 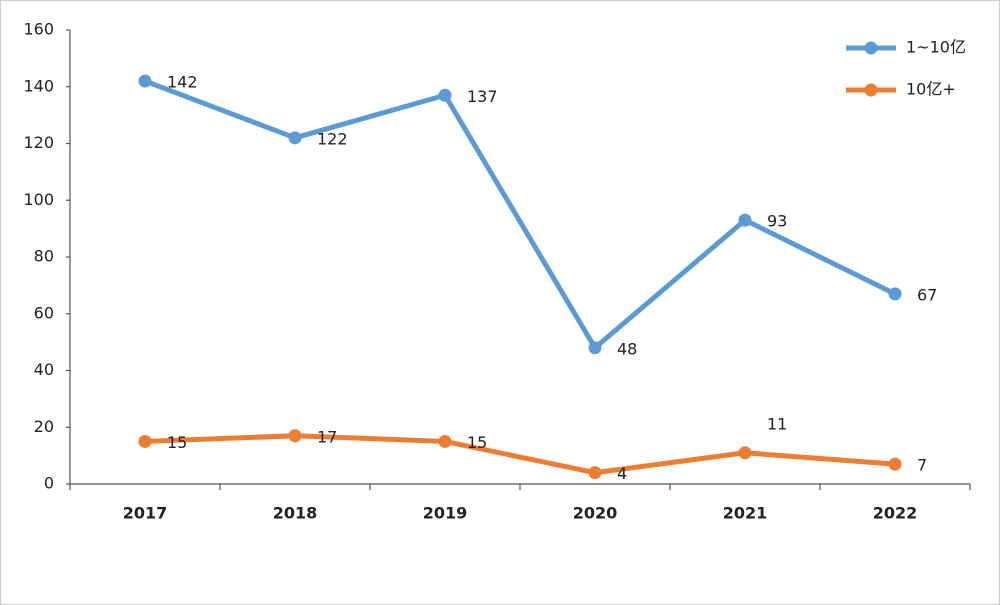 What do you see at coordinates (44, 369) in the screenshot?
I see `y-tick-label: 40` at bounding box center [44, 369].